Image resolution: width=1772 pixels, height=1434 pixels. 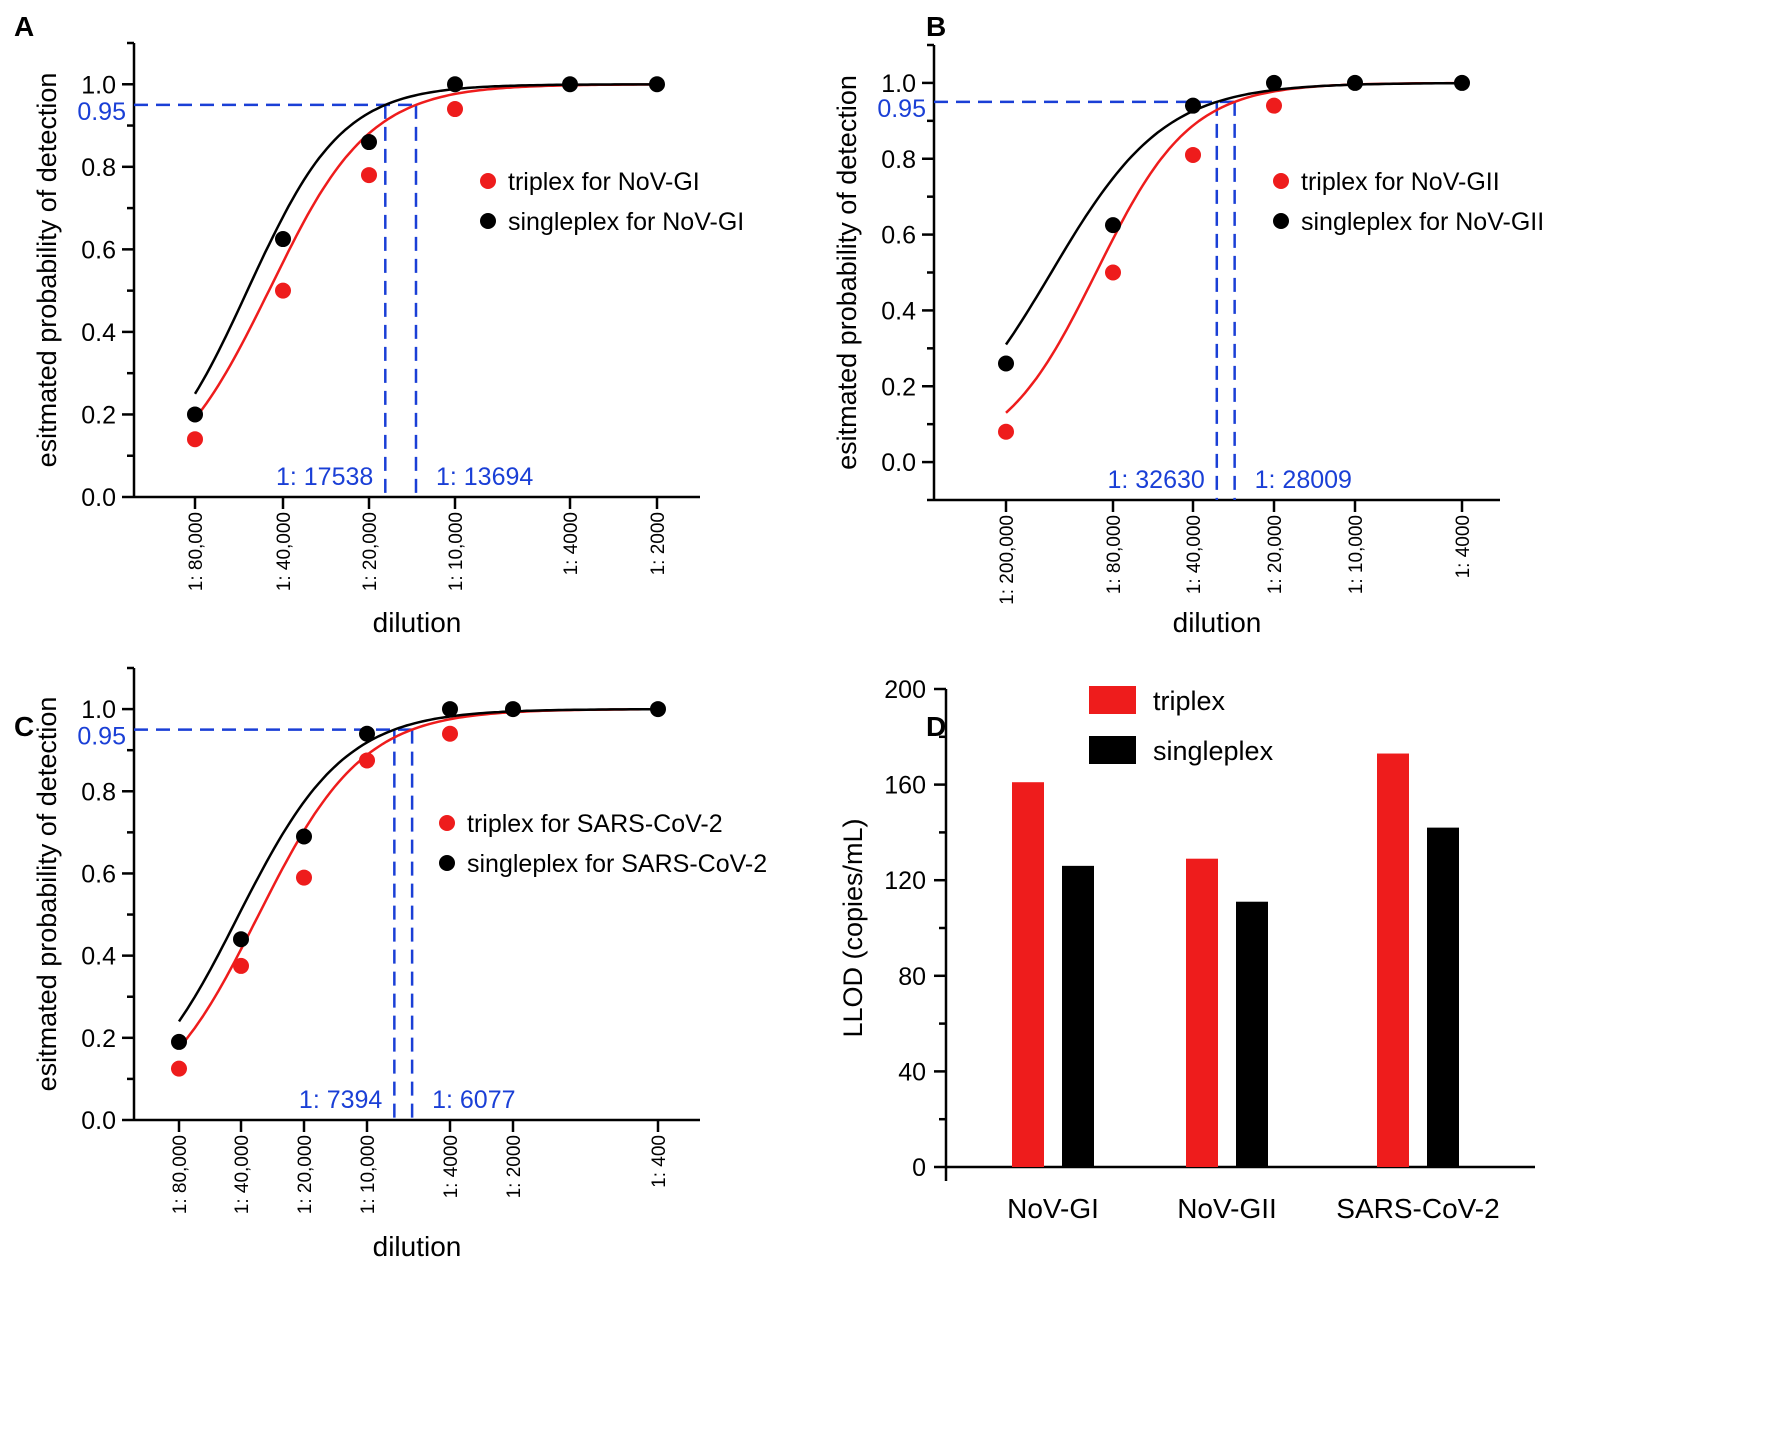 I want to click on legend-label: triplex for NoV-GI, so click(x=604, y=182).